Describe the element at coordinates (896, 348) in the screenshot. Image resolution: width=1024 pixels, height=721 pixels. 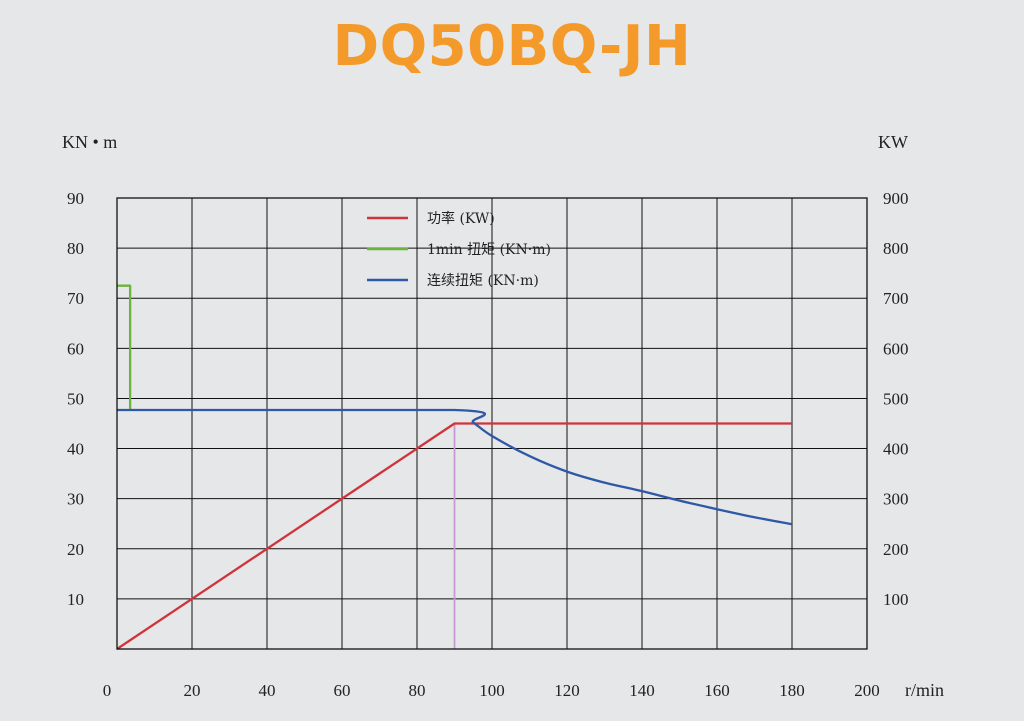
I see `y-right-tick-label: 600` at that location.